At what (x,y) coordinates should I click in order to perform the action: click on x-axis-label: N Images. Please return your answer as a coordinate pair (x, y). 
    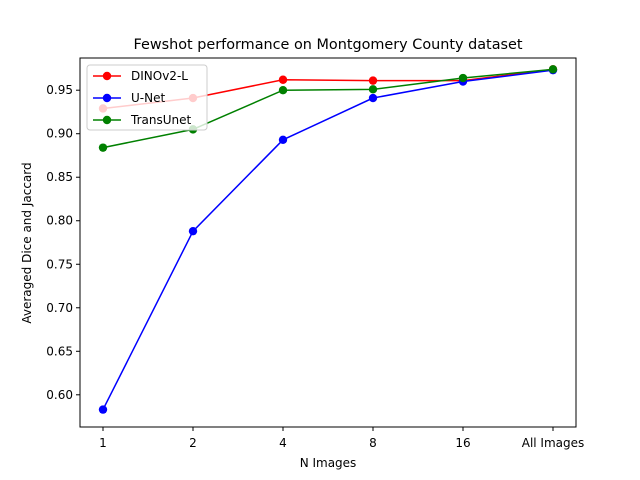
    Looking at the image, I should click on (328, 463).